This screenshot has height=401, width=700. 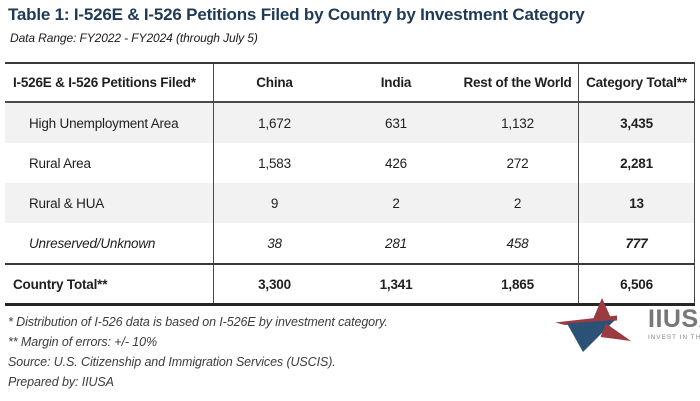 What do you see at coordinates (636, 203) in the screenshot?
I see `cell-category-total: 13` at bounding box center [636, 203].